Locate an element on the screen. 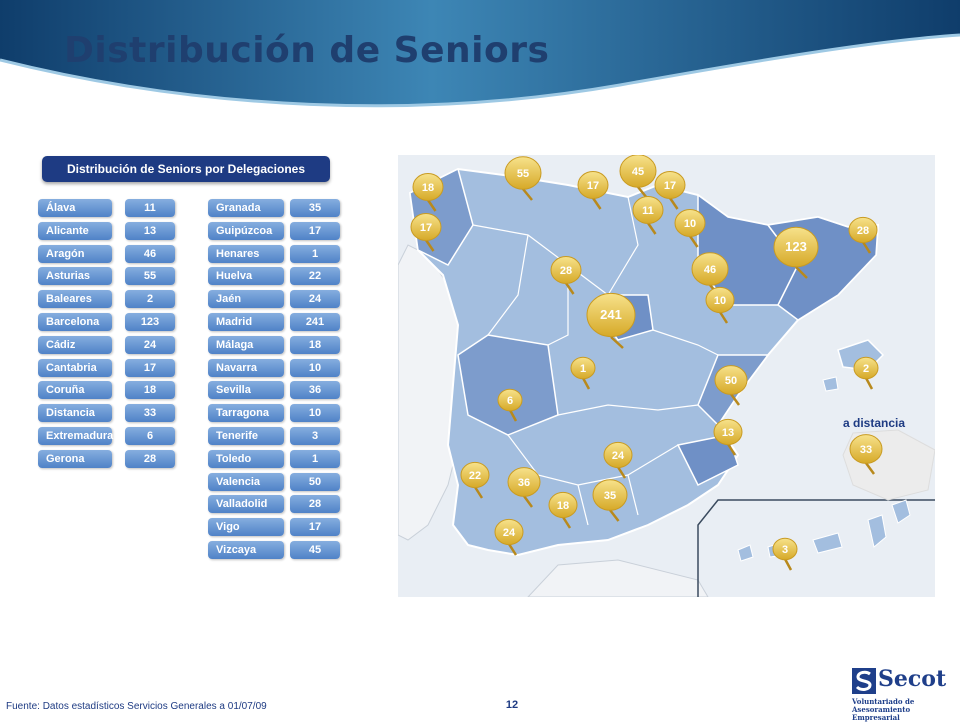 This screenshot has width=960, height=722. delegation-value: 13 is located at coordinates (150, 230).